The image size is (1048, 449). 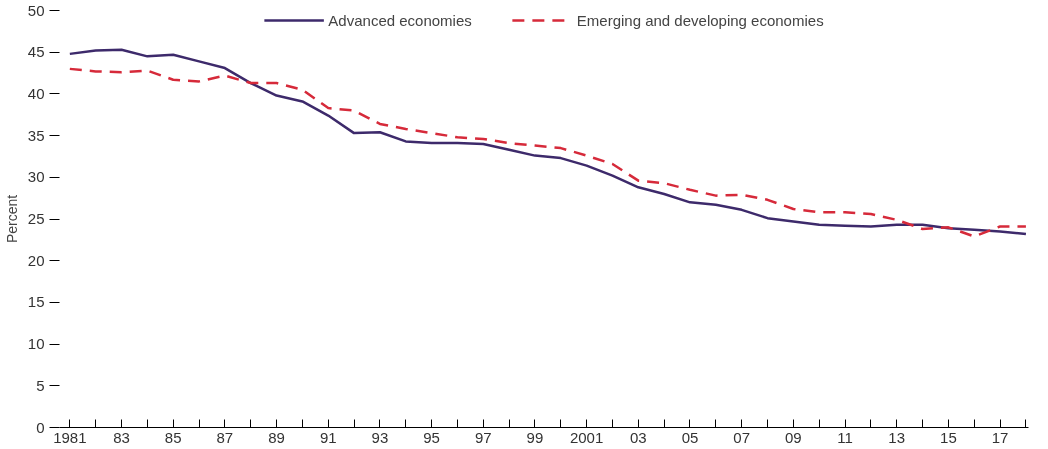 I want to click on x-tick-label: 15, so click(x=948, y=437).